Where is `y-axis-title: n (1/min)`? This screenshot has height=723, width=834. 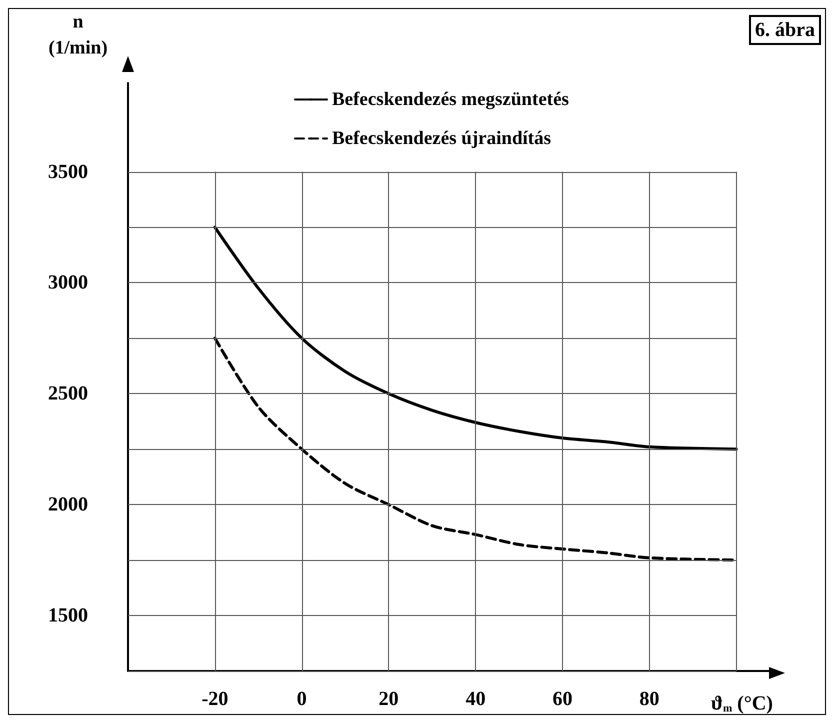
y-axis-title: n (1/min) is located at coordinates (78, 35).